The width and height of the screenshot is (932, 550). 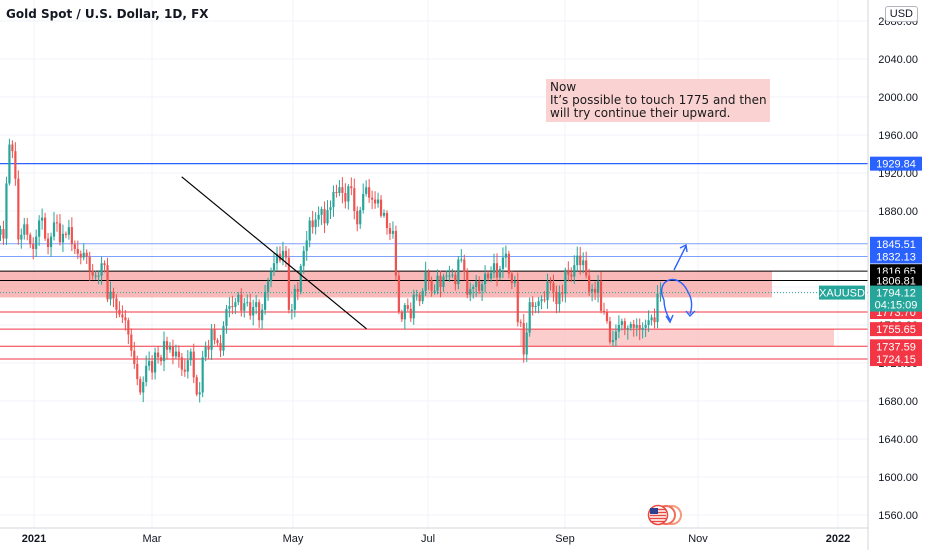 What do you see at coordinates (34, 539) in the screenshot?
I see `time-tick-label: 2021` at bounding box center [34, 539].